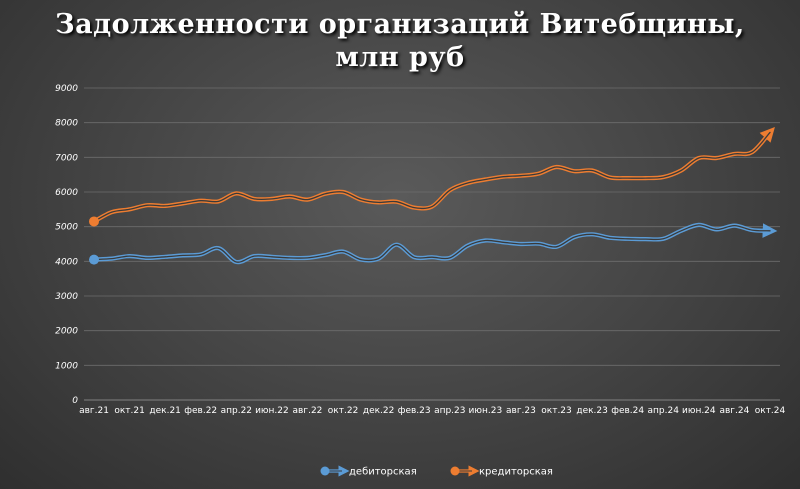 The width and height of the screenshot is (800, 489). I want to click on y-tick-label: 6000, so click(66, 193).